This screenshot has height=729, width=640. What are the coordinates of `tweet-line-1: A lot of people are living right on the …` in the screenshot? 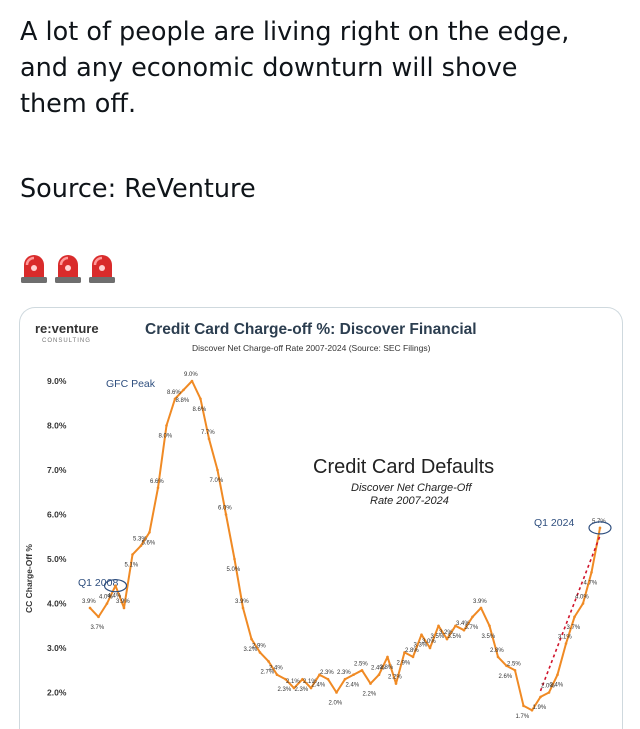 It's located at (295, 32).